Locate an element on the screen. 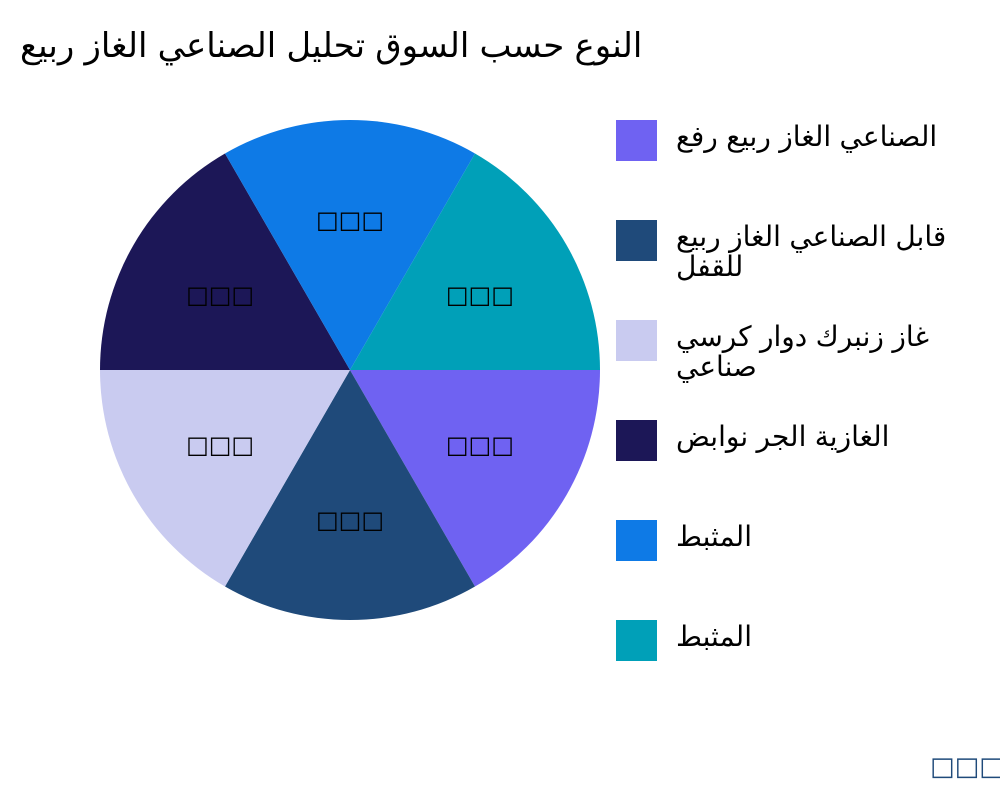 This screenshot has width=1000, height=800. legend-label: كرسي دوار زنبرك غازصناعي is located at coordinates (803, 351).